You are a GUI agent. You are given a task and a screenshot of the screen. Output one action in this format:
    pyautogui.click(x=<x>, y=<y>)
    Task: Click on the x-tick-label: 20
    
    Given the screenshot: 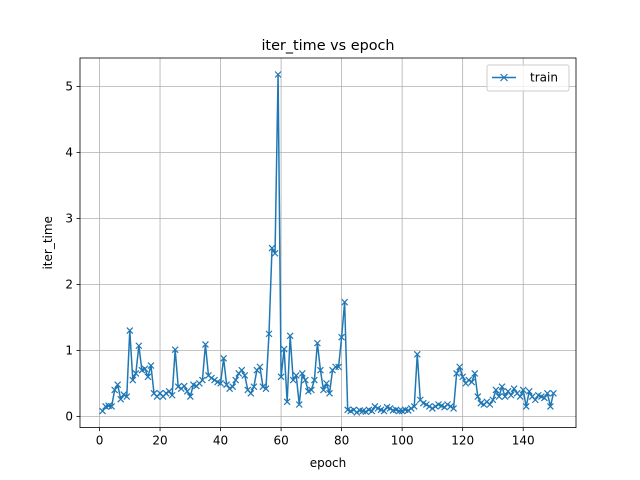 What is the action you would take?
    pyautogui.click(x=159, y=441)
    